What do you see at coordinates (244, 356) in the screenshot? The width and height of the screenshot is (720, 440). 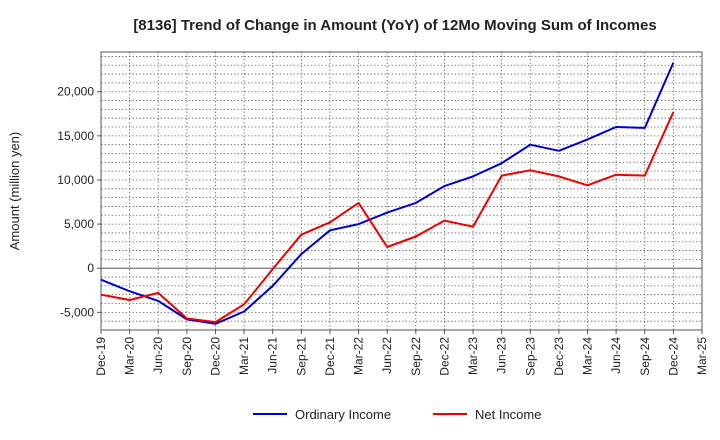 I see `x-tick-label: Mar-21` at bounding box center [244, 356].